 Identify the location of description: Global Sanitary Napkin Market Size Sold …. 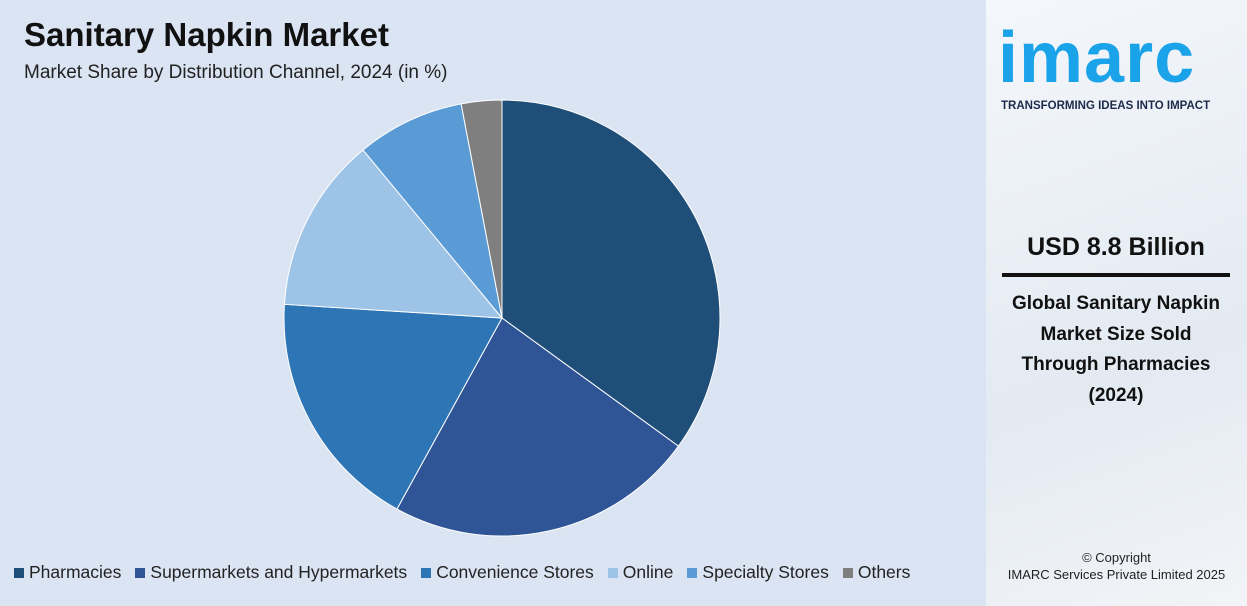
(1116, 349).